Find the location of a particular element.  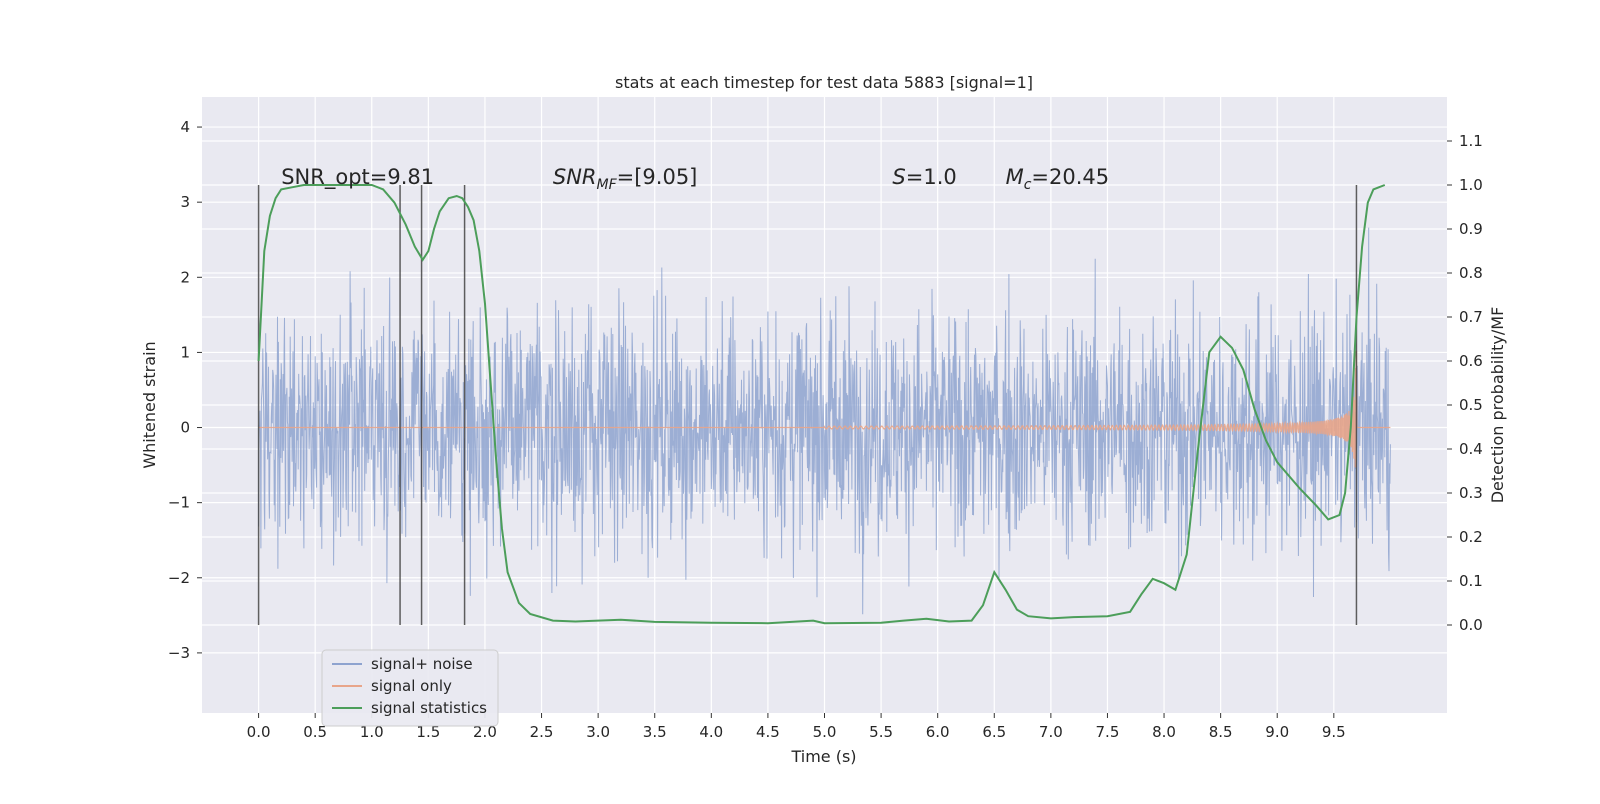

x-tick-label: 7.5 is located at coordinates (1108, 732).